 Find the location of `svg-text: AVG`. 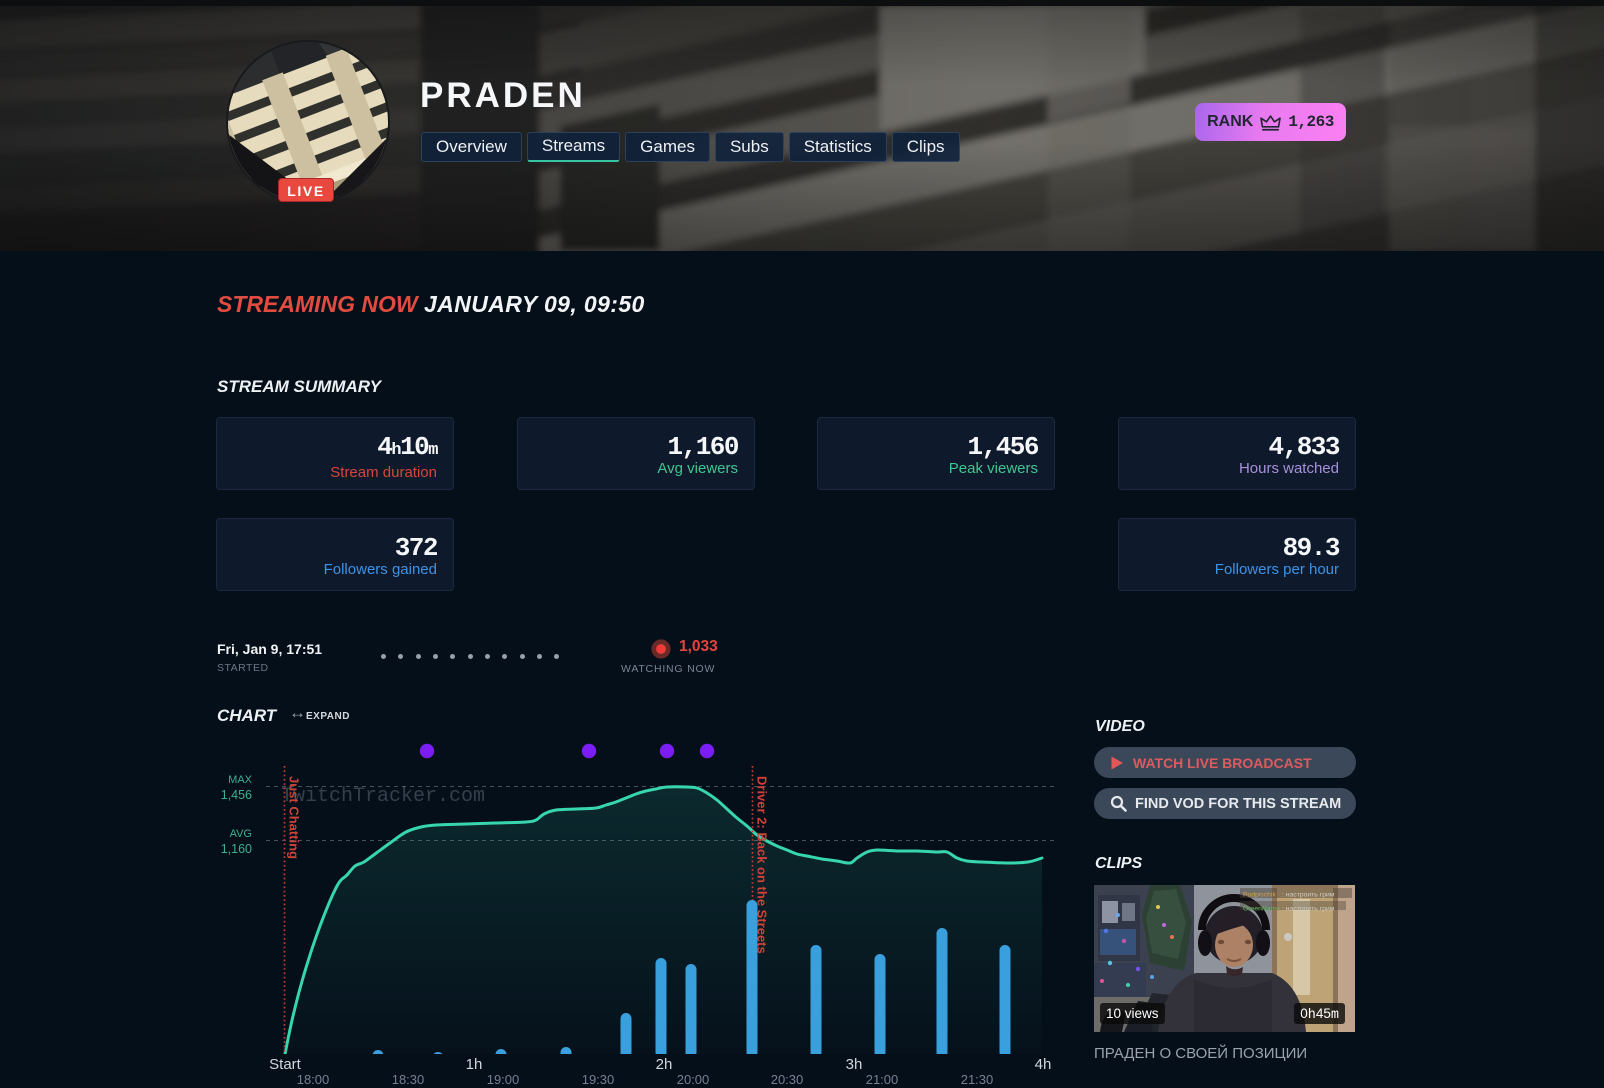

svg-text: AVG is located at coordinates (241, 834).